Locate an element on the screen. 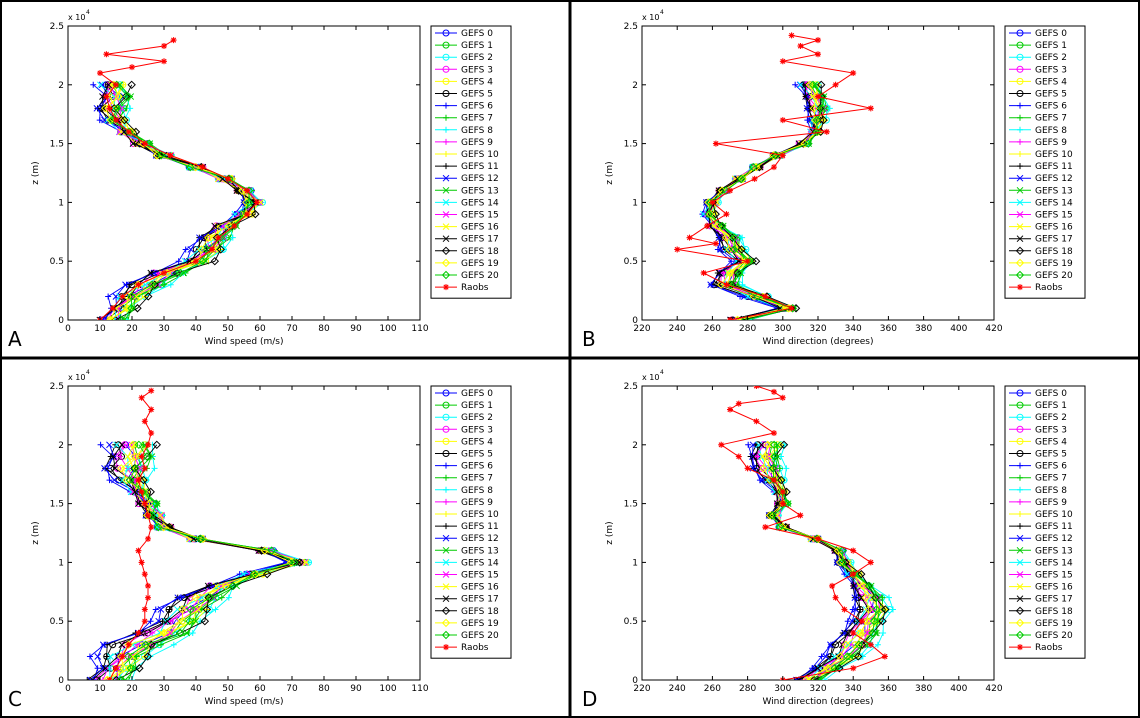 The width and height of the screenshot is (1140, 718). legend-item: GEFS 4 is located at coordinates (464, 442).